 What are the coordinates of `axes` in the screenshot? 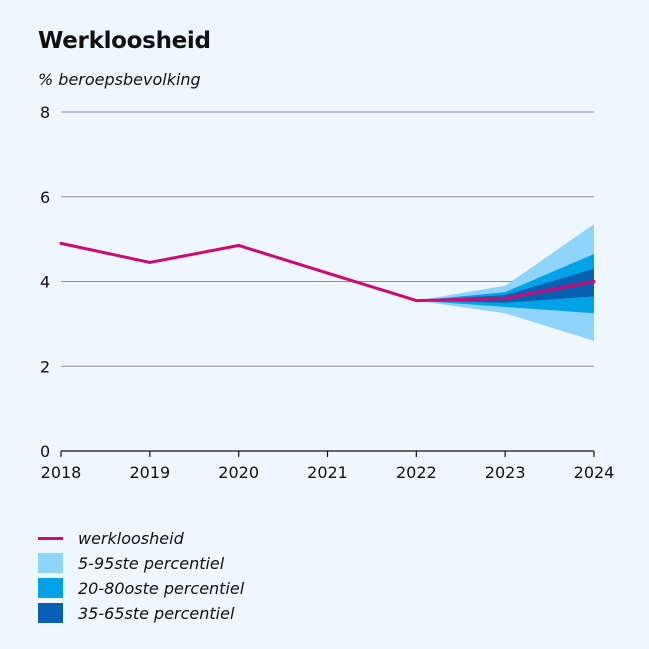 It's located at (327, 453).